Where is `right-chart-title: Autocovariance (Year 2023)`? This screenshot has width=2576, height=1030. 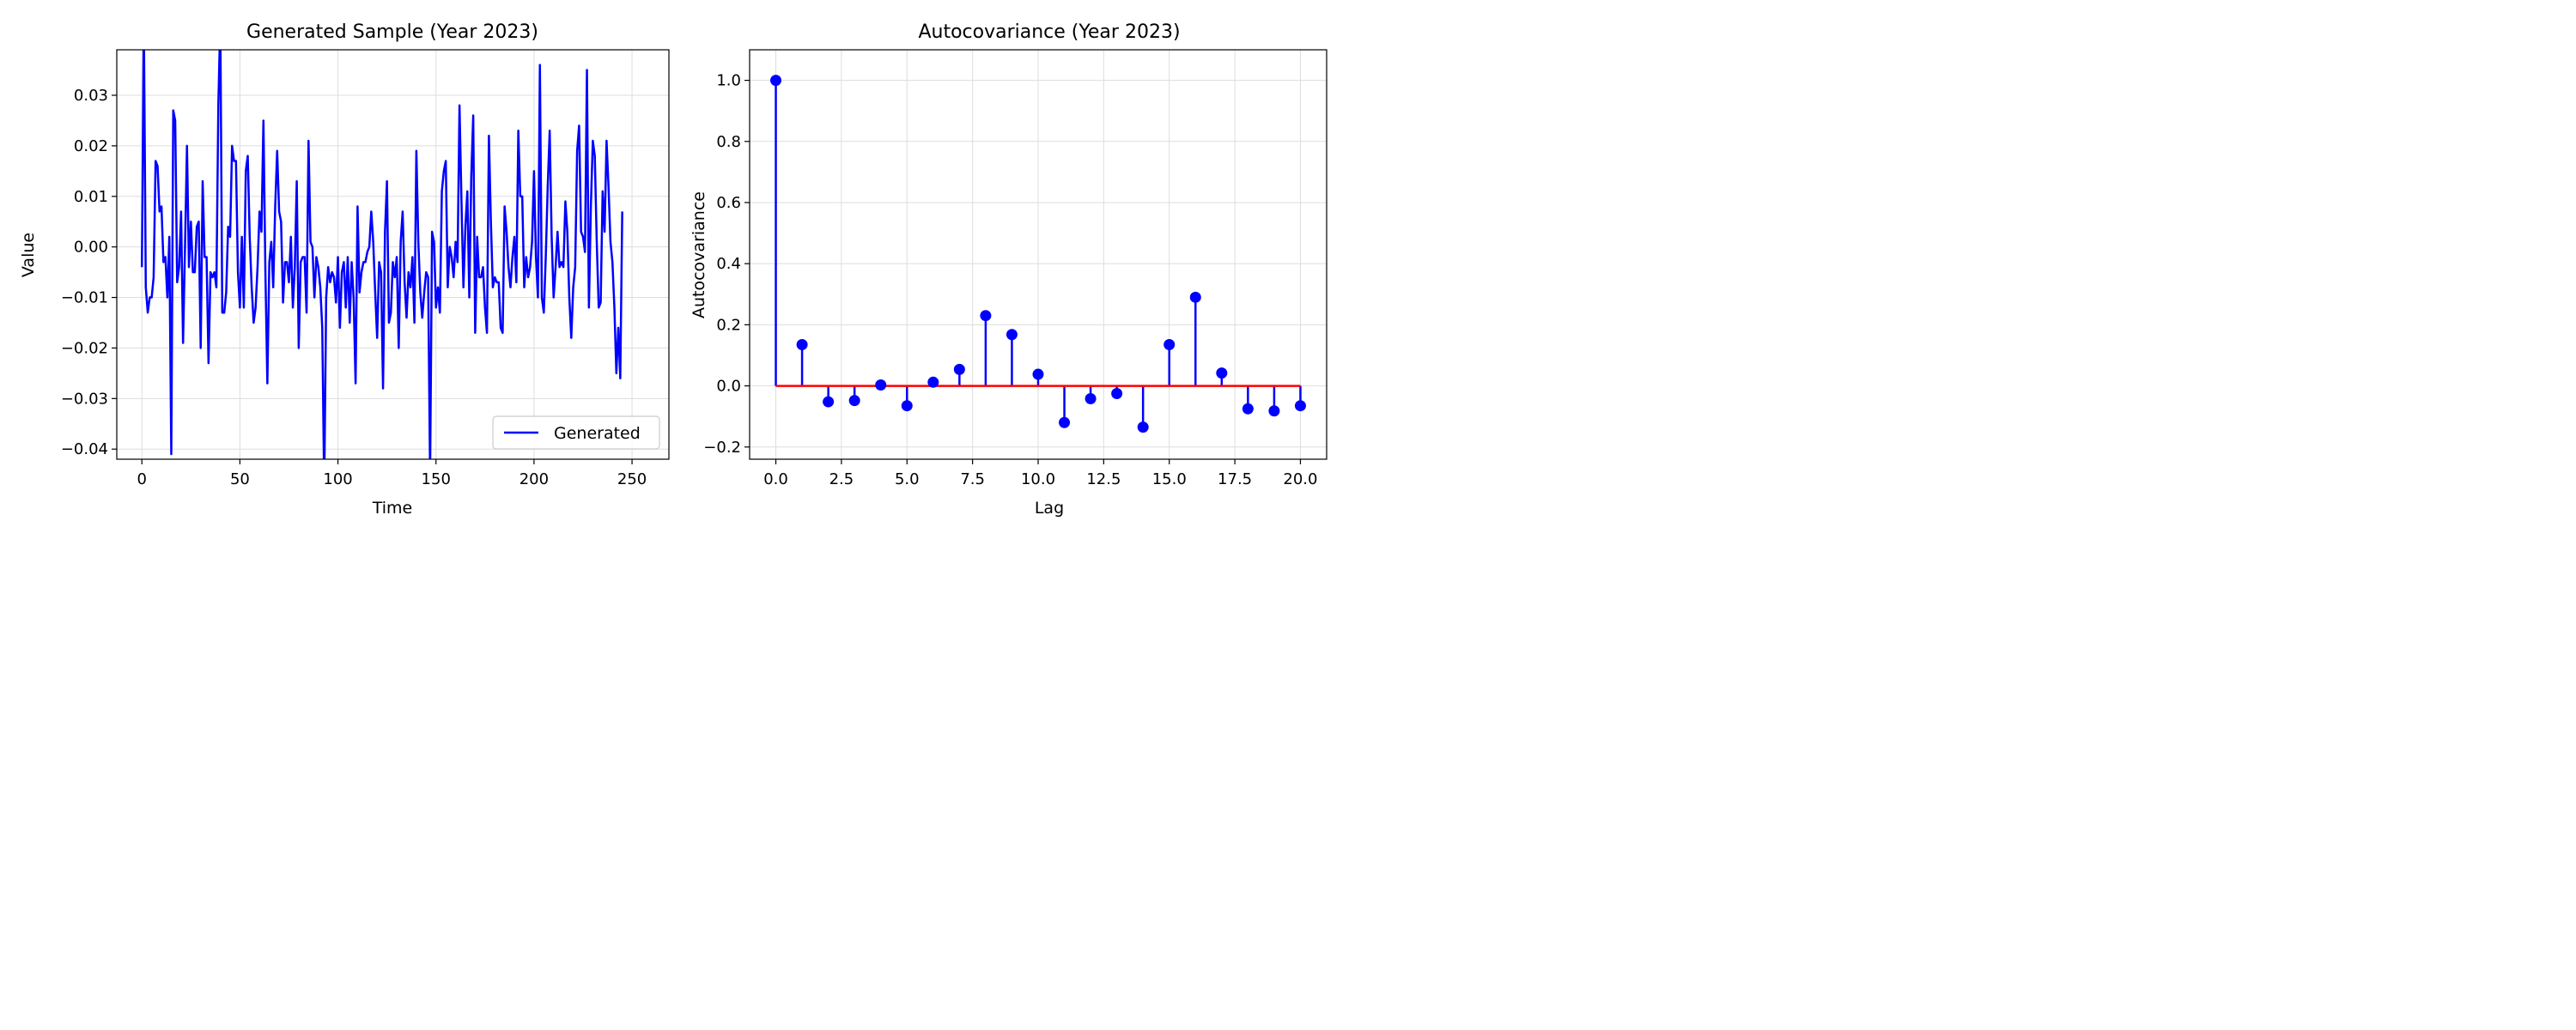
right-chart-title: Autocovariance (Year 2023) is located at coordinates (1049, 32).